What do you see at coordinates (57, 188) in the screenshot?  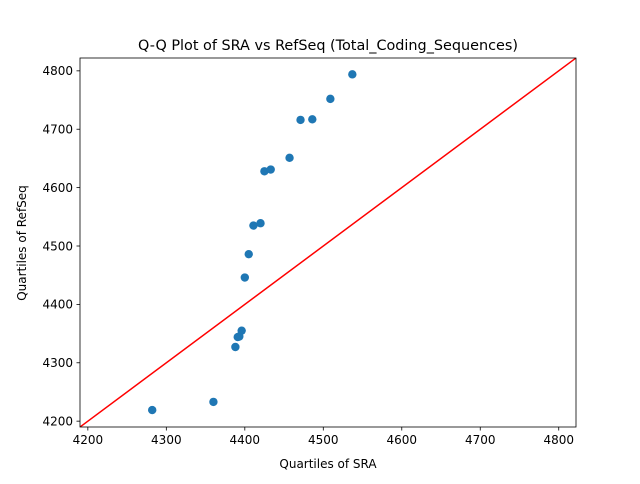 I see `y-tick-label-4600: 4600` at bounding box center [57, 188].